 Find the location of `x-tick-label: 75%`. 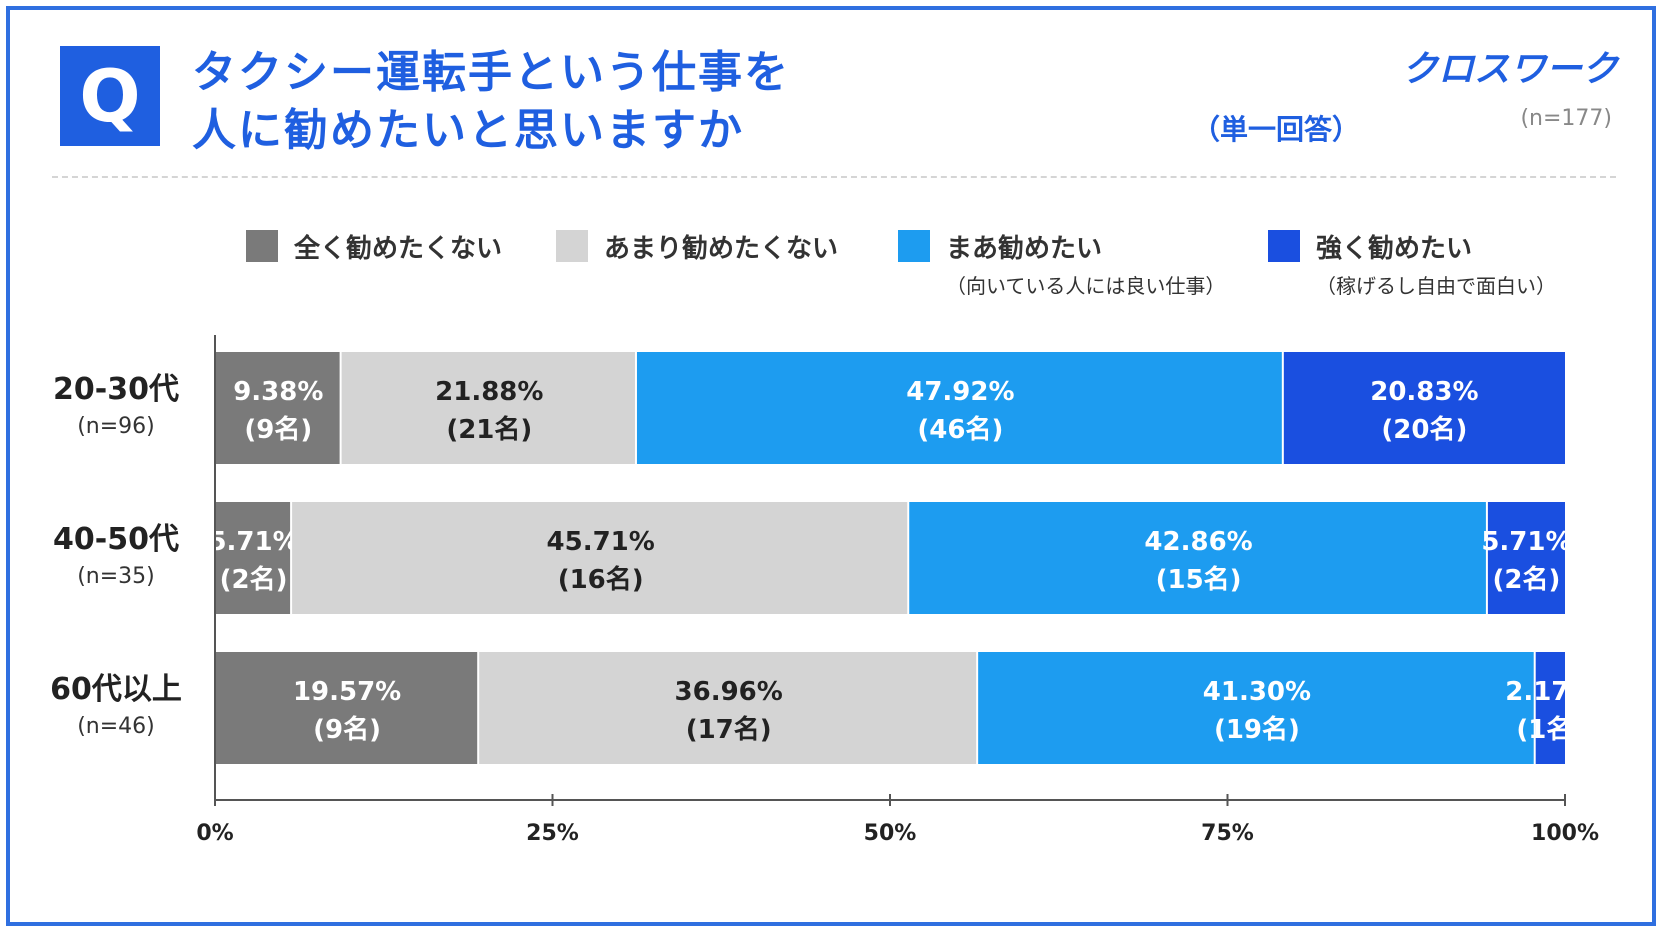

x-tick-label: 75% is located at coordinates (1227, 833).